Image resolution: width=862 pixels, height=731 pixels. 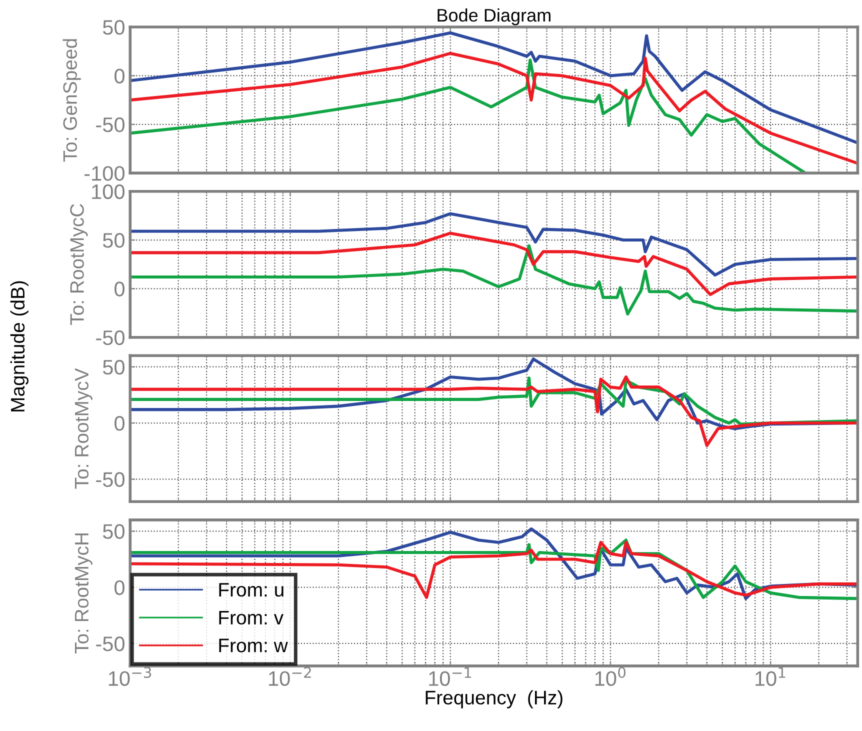 What do you see at coordinates (494, 699) in the screenshot?
I see `x-axis-title: Frequency (Hz)` at bounding box center [494, 699].